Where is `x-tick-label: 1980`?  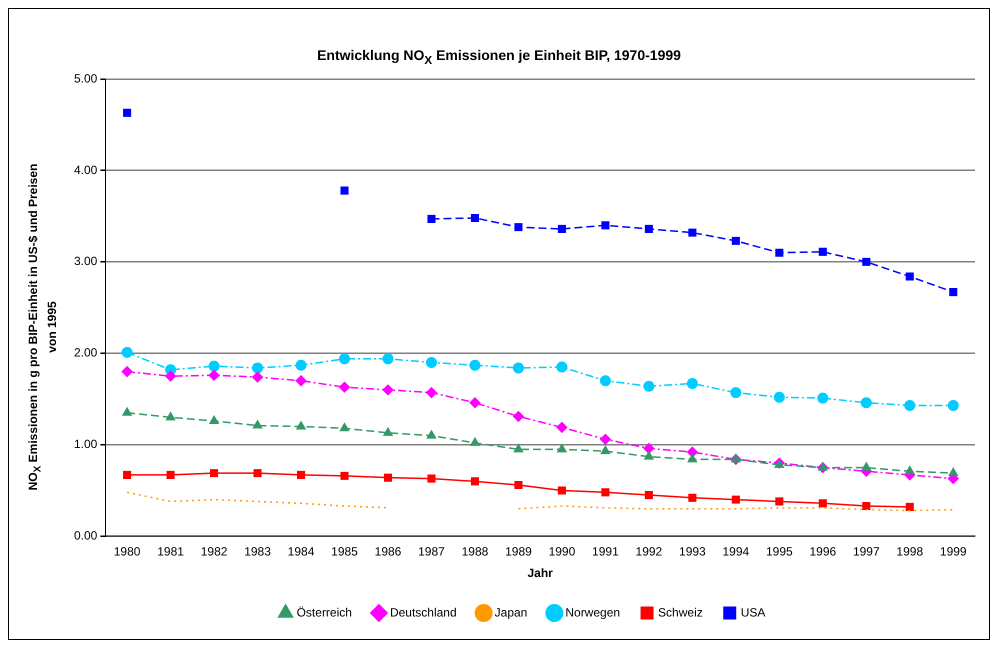
x-tick-label: 1980 is located at coordinates (127, 551).